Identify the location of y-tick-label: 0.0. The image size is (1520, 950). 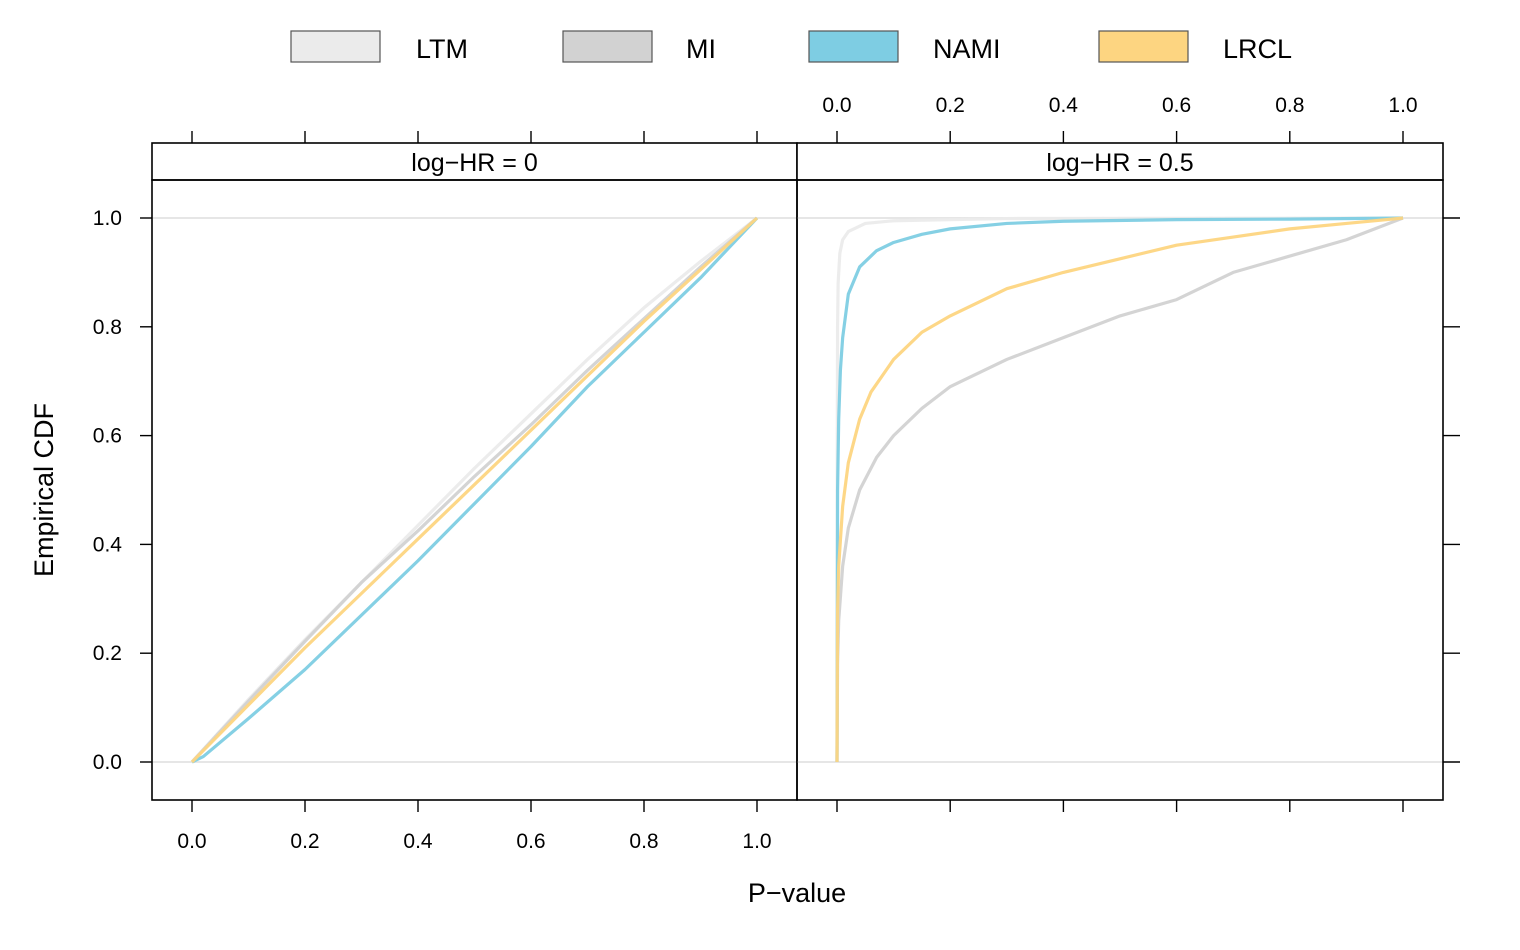
(107, 762).